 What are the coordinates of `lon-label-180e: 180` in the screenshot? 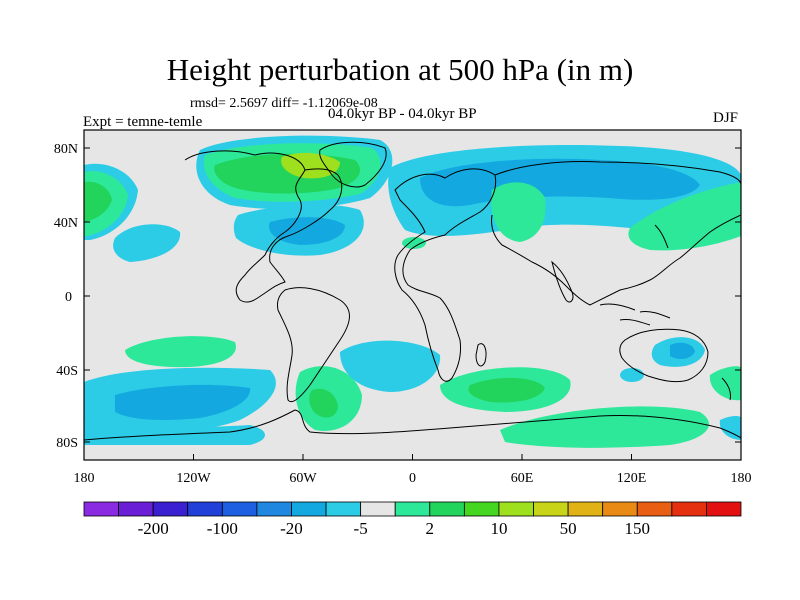 It's located at (741, 478).